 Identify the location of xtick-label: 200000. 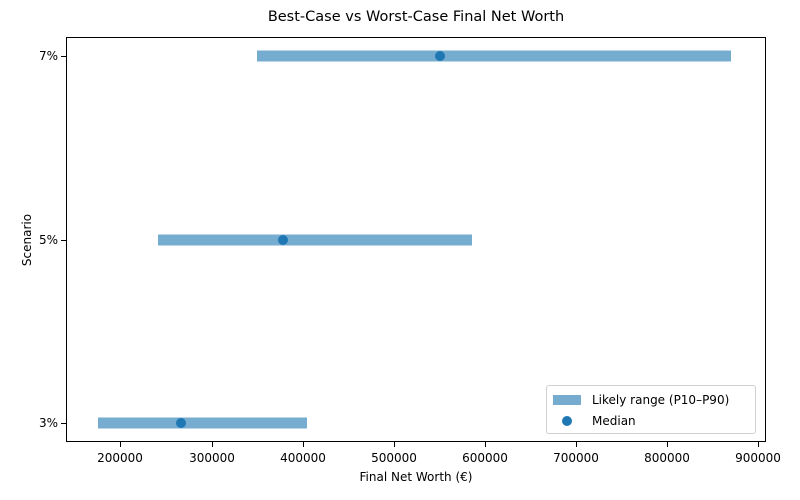
(120, 458).